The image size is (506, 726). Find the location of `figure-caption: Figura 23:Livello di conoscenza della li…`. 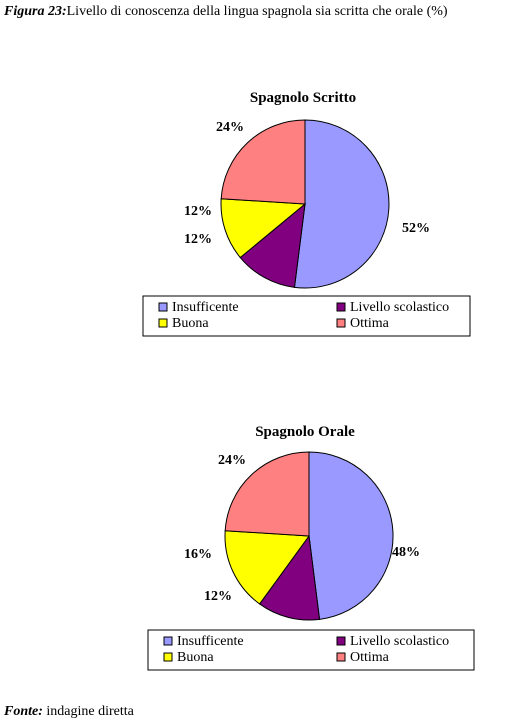

figure-caption: Figura 23:Livello di conoscenza della li… is located at coordinates (226, 12).